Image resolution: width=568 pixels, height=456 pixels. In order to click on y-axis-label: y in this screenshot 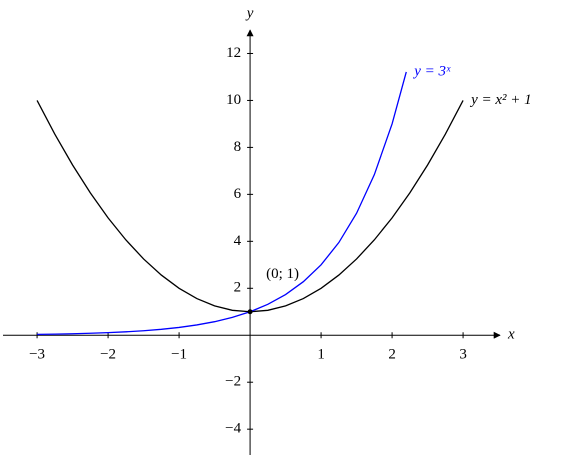, I will do `click(249, 13)`.